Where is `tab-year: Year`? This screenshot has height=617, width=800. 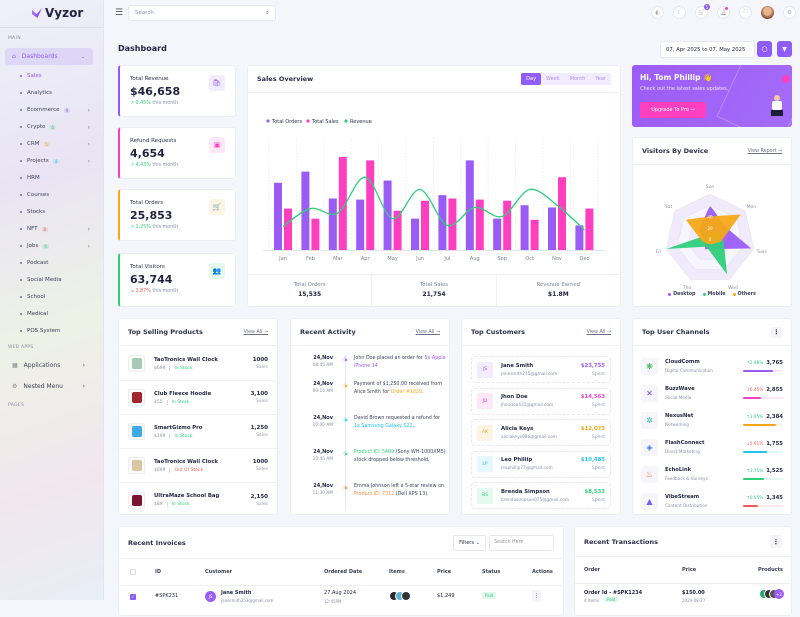 tab-year: Year is located at coordinates (600, 79).